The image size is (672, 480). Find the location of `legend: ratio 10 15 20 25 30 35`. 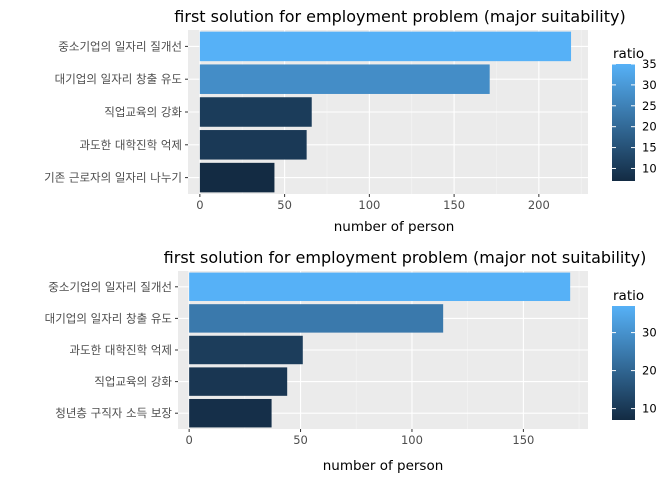

legend: ratio 10 15 20 25 30 35 is located at coordinates (634, 113).